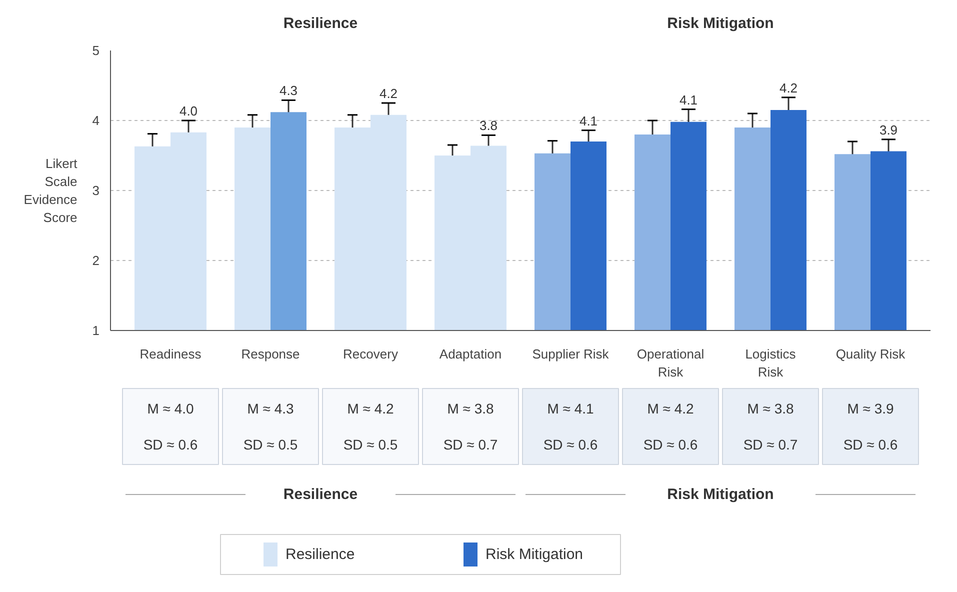  Describe the element at coordinates (320, 554) in the screenshot. I see `legend-label: Resilience` at that location.